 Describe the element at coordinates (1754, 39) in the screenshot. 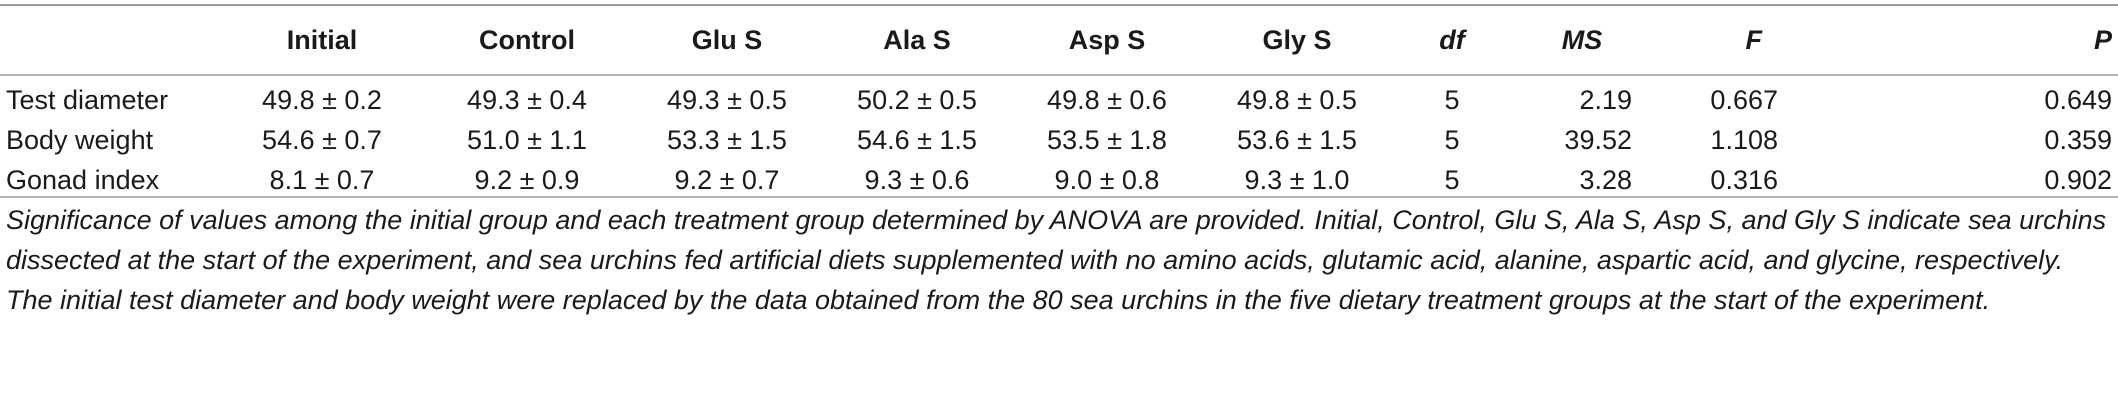

I see `header-f: F` at that location.